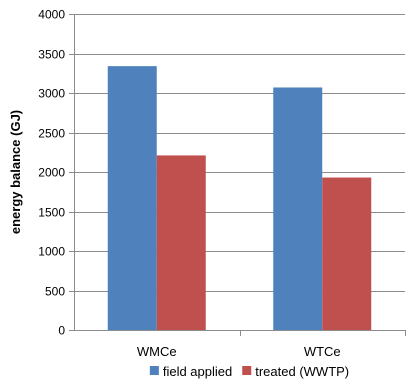 This screenshot has width=415, height=390. I want to click on y-axis-title: energy balance (GJ), so click(15, 172).